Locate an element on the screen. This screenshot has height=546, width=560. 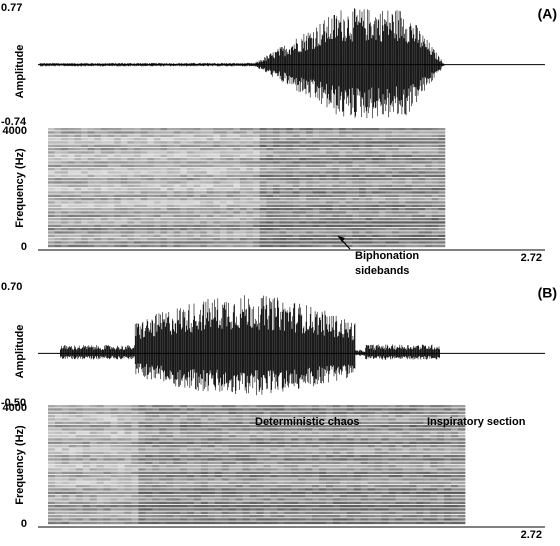
freq-axis-label: Frequency (Hz) is located at coordinates (20, 465).